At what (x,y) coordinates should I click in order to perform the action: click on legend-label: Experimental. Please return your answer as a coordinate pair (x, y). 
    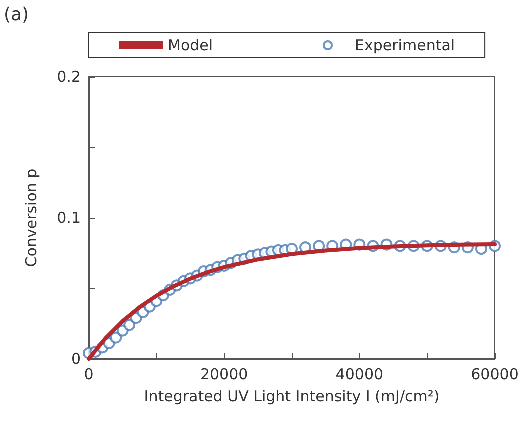
    Looking at the image, I should click on (405, 45).